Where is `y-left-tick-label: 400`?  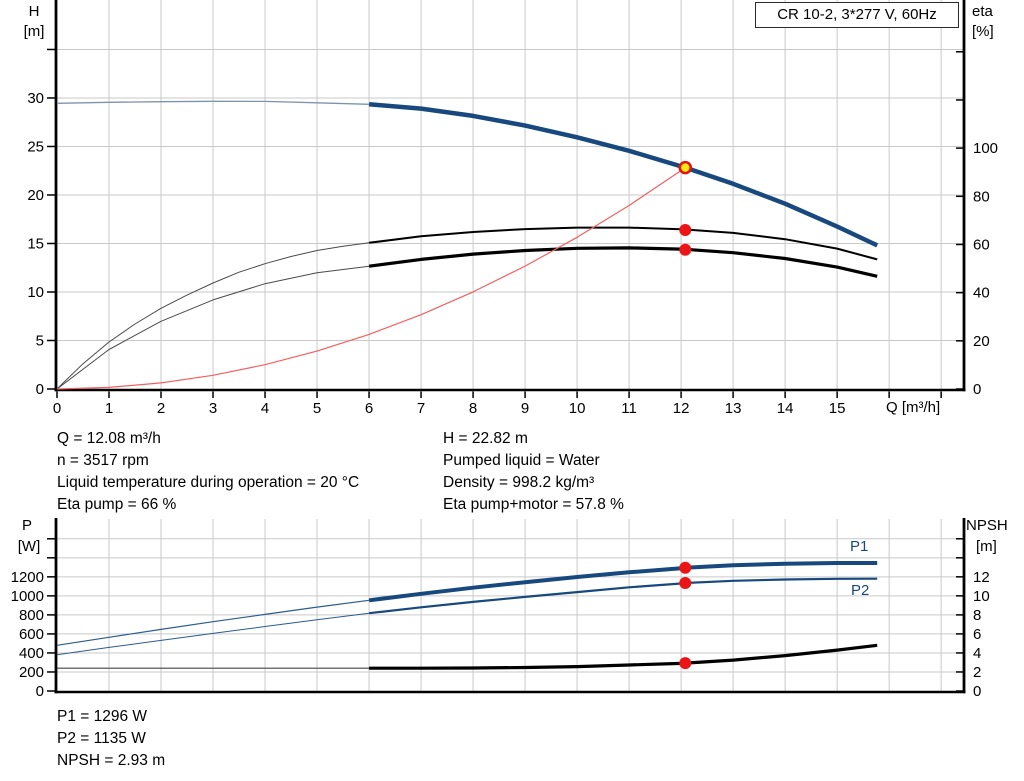 y-left-tick-label: 400 is located at coordinates (31, 653).